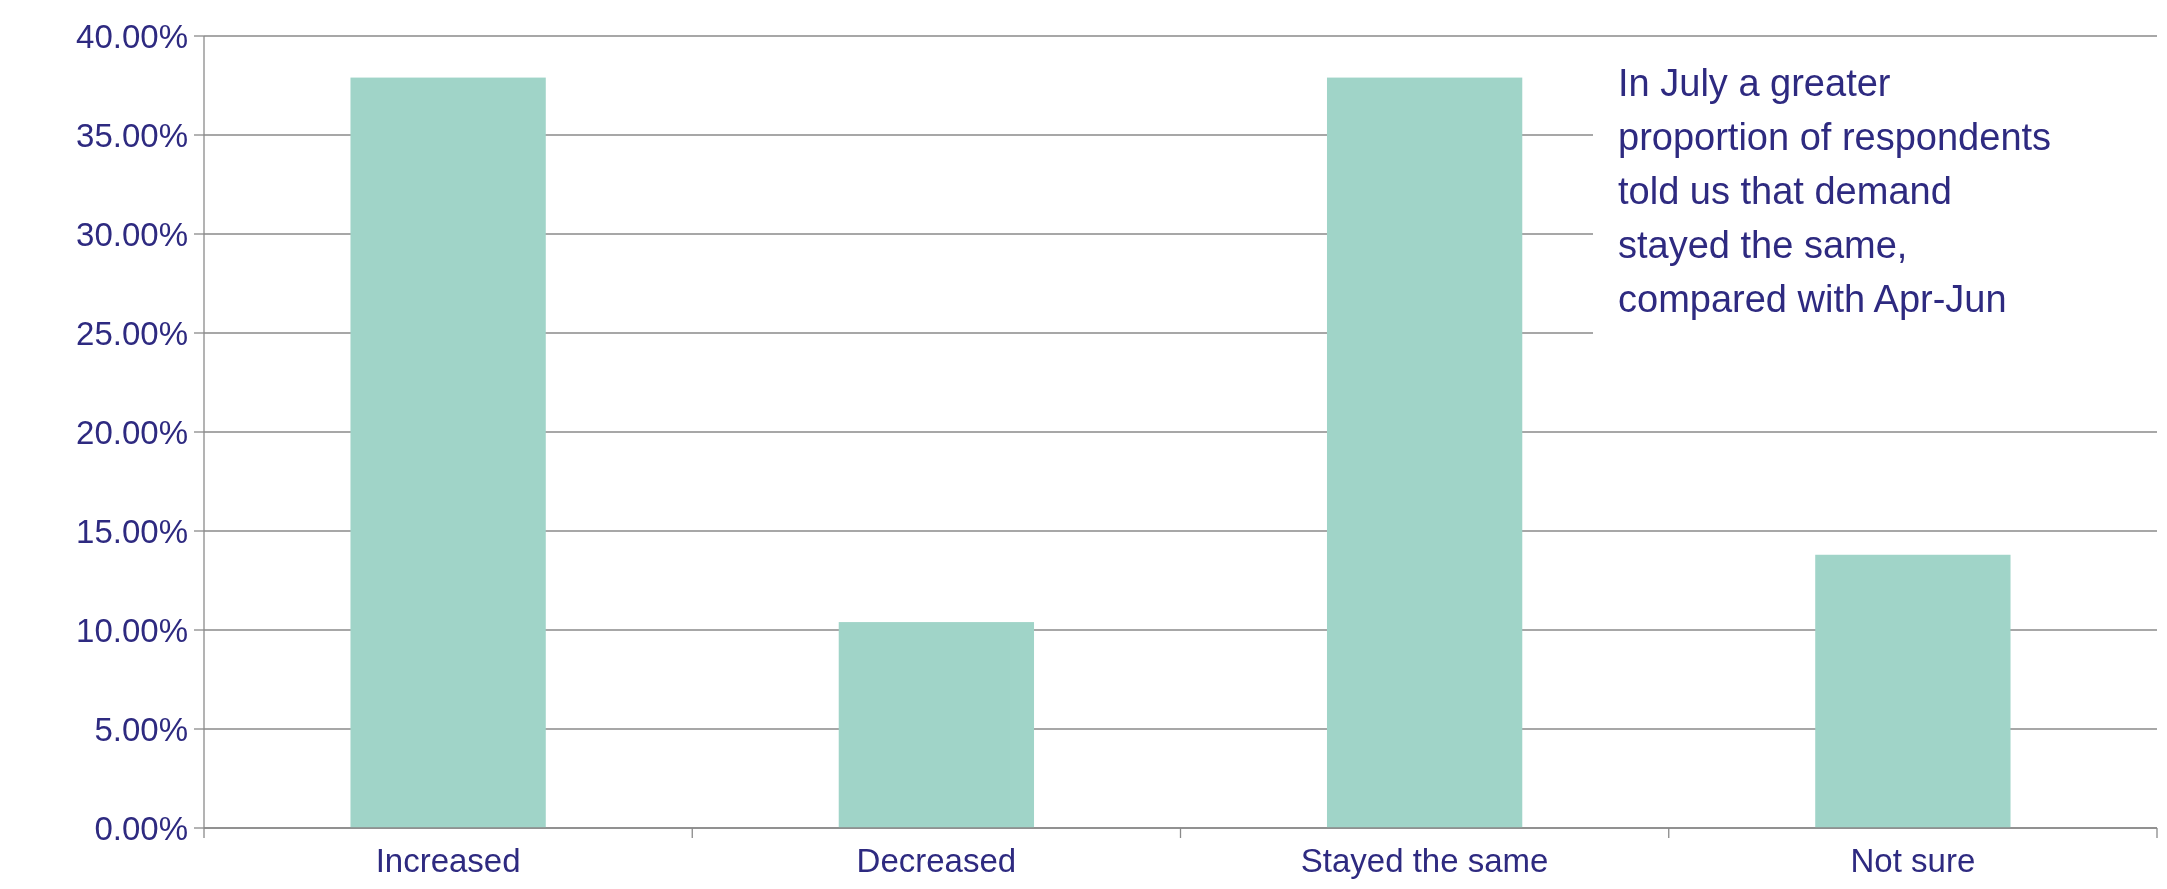  What do you see at coordinates (132, 234) in the screenshot?
I see `y-tick-label: 30.00%` at bounding box center [132, 234].